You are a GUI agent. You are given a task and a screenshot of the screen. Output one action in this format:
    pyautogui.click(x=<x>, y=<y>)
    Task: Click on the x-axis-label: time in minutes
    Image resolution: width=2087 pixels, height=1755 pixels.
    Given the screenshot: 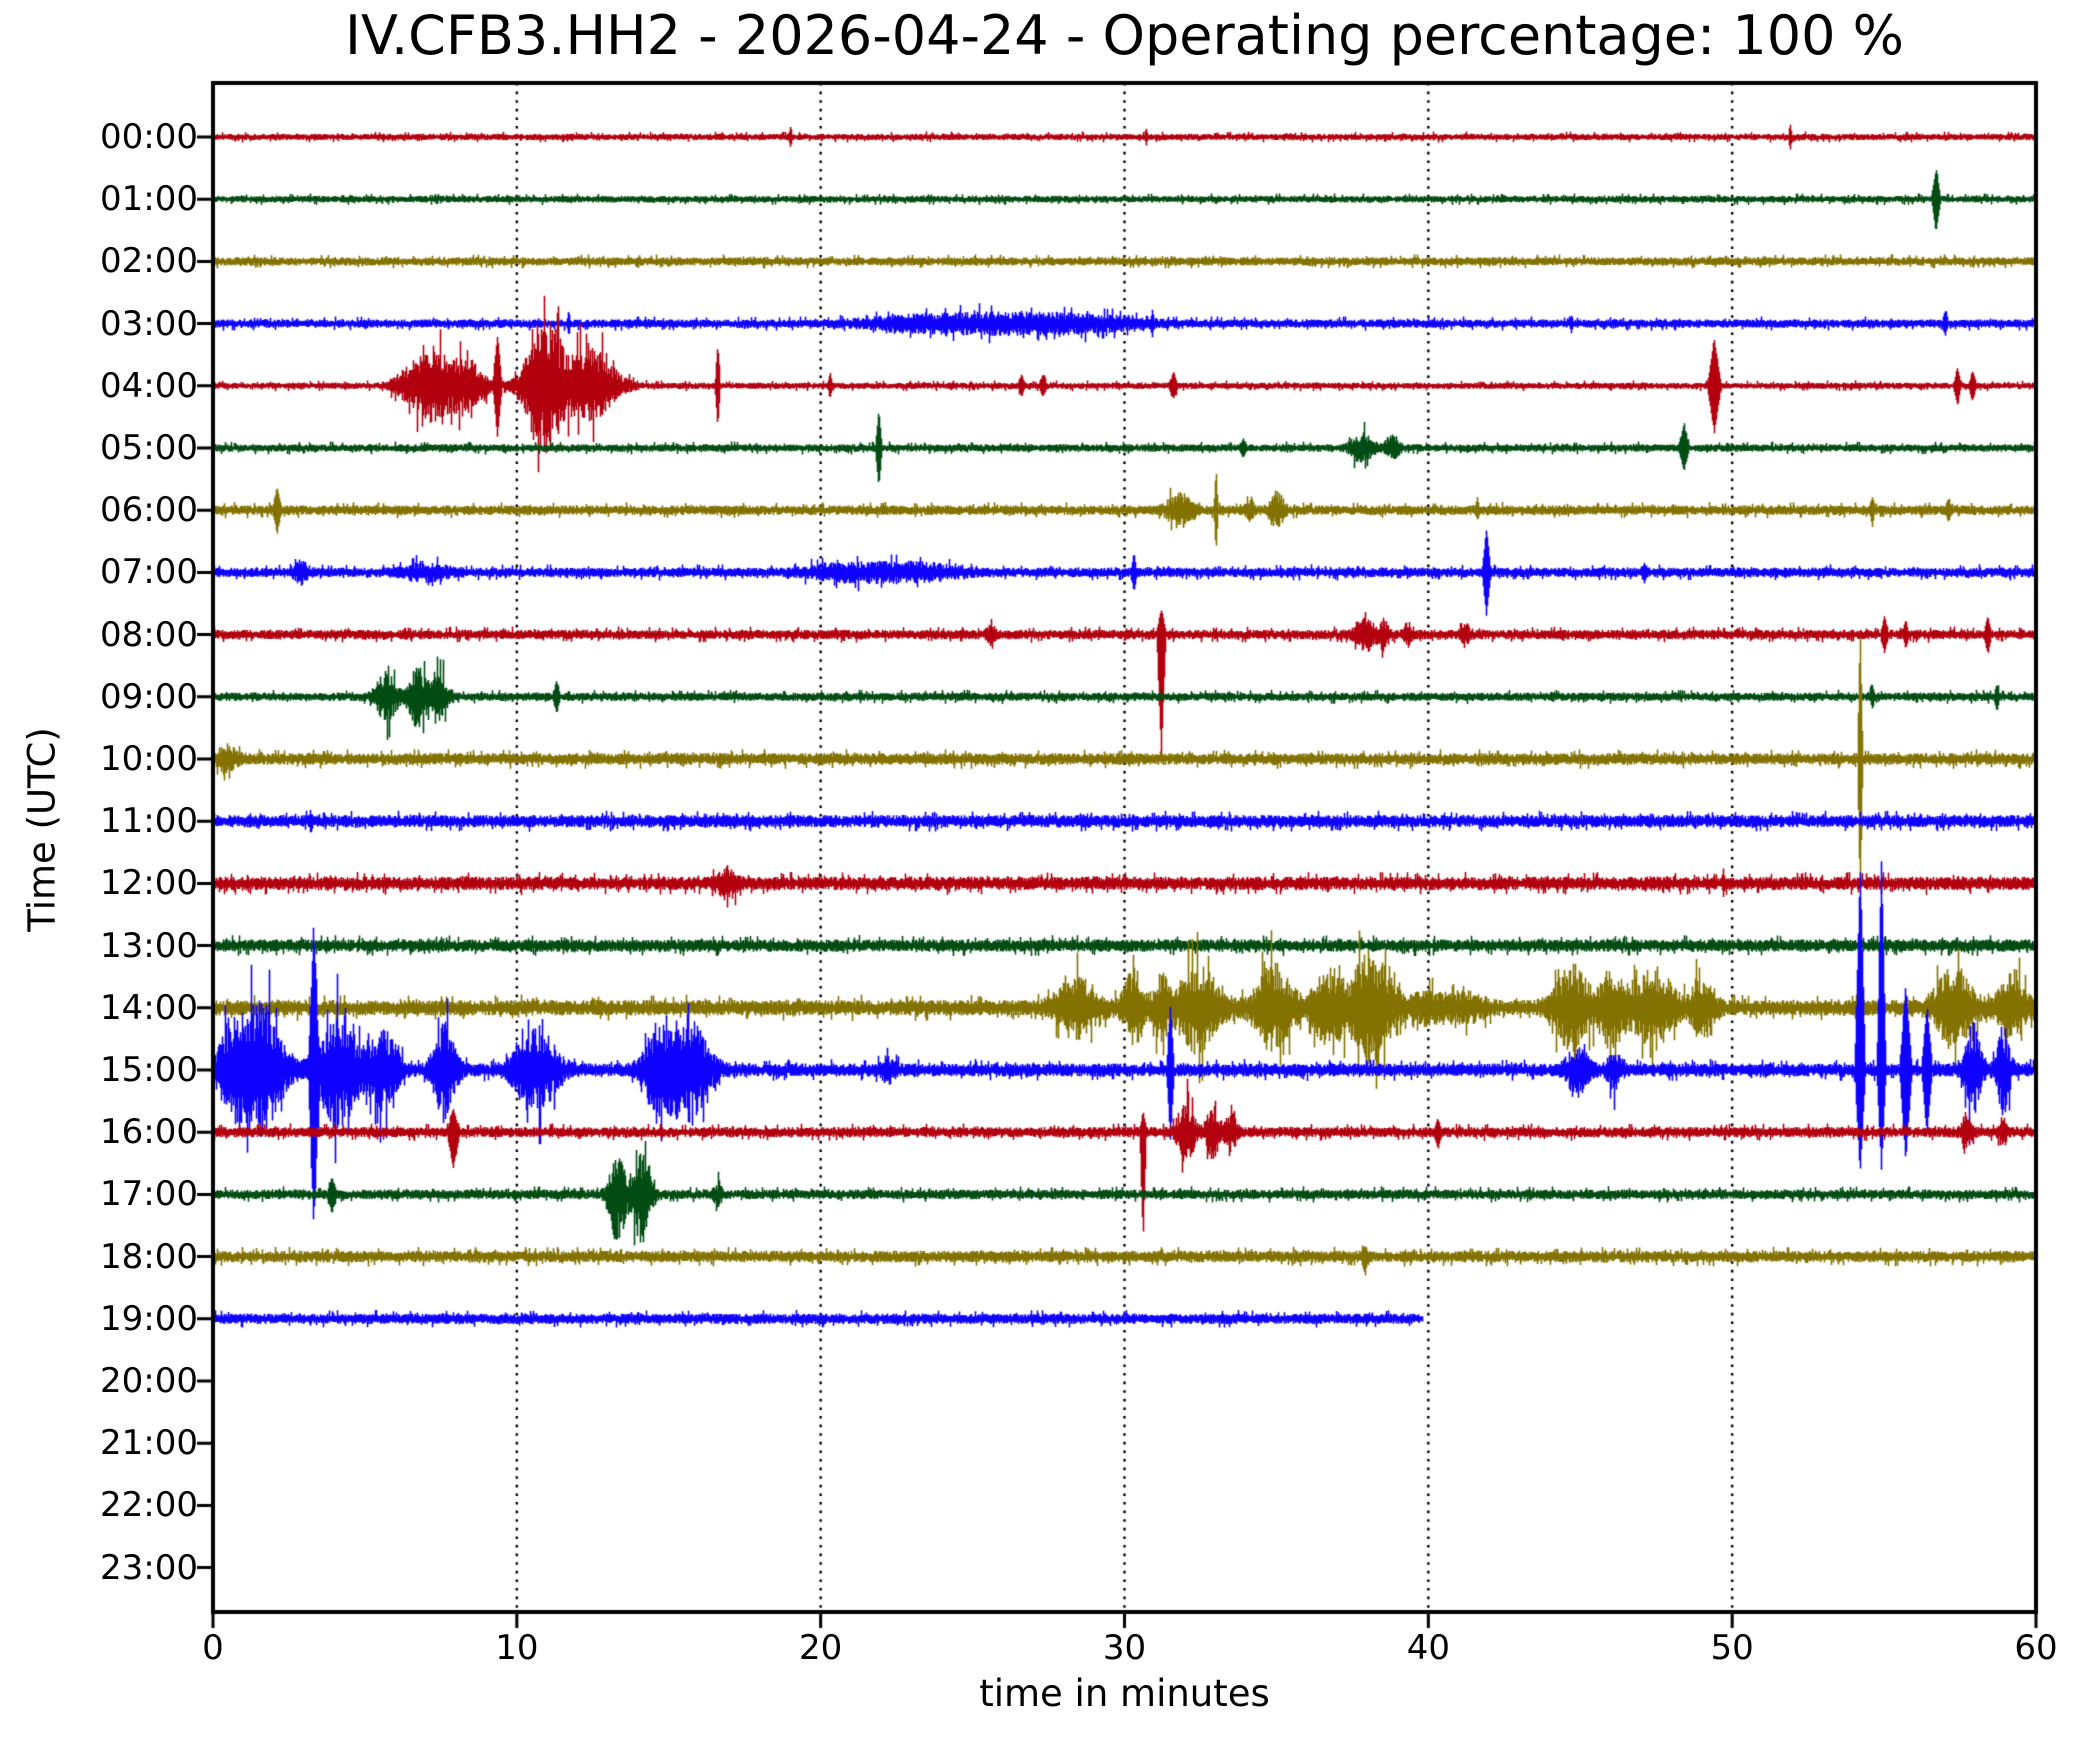 What is the action you would take?
    pyautogui.click(x=1124, y=1693)
    